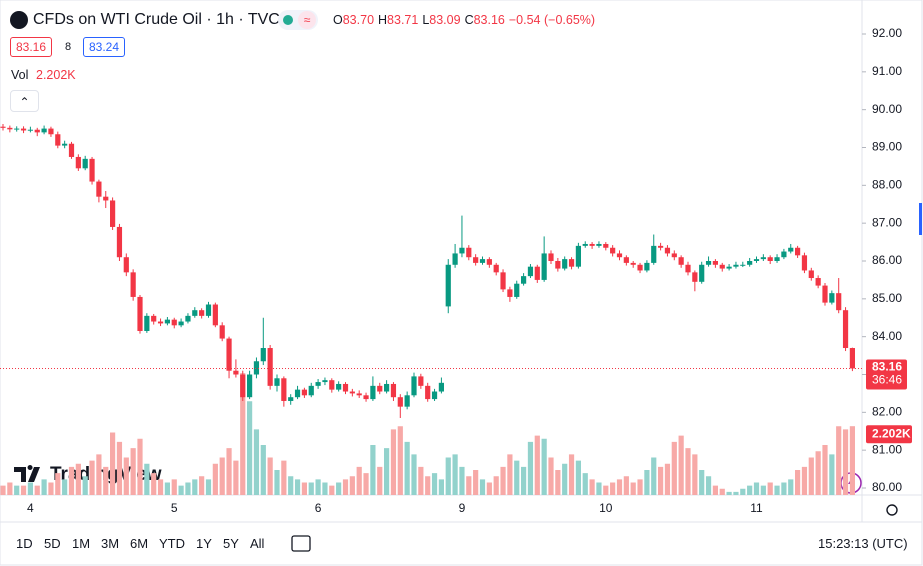 The width and height of the screenshot is (923, 566). I want to click on status-pill: ≈, so click(298, 20).